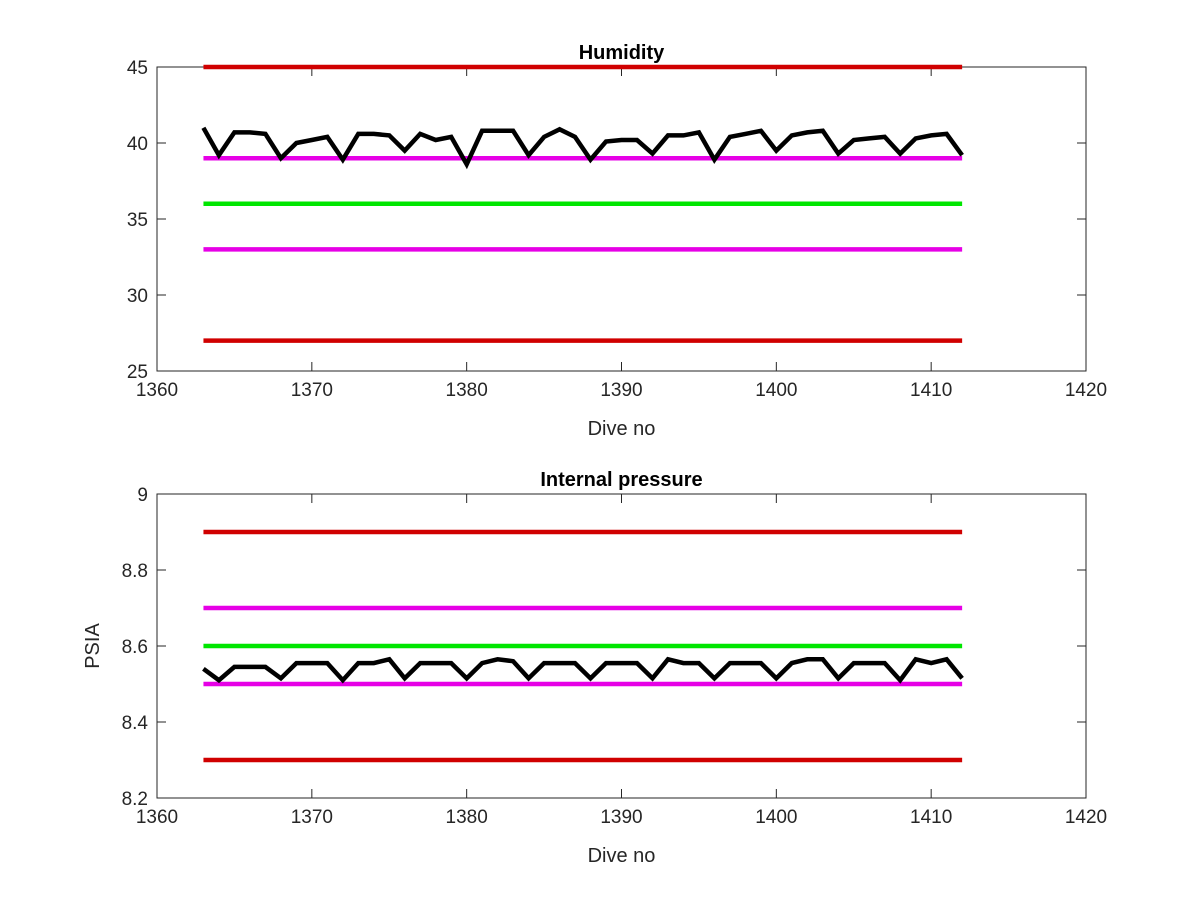 The image size is (1200, 900). What do you see at coordinates (135, 647) in the screenshot?
I see `y-tick-label: 8.6` at bounding box center [135, 647].